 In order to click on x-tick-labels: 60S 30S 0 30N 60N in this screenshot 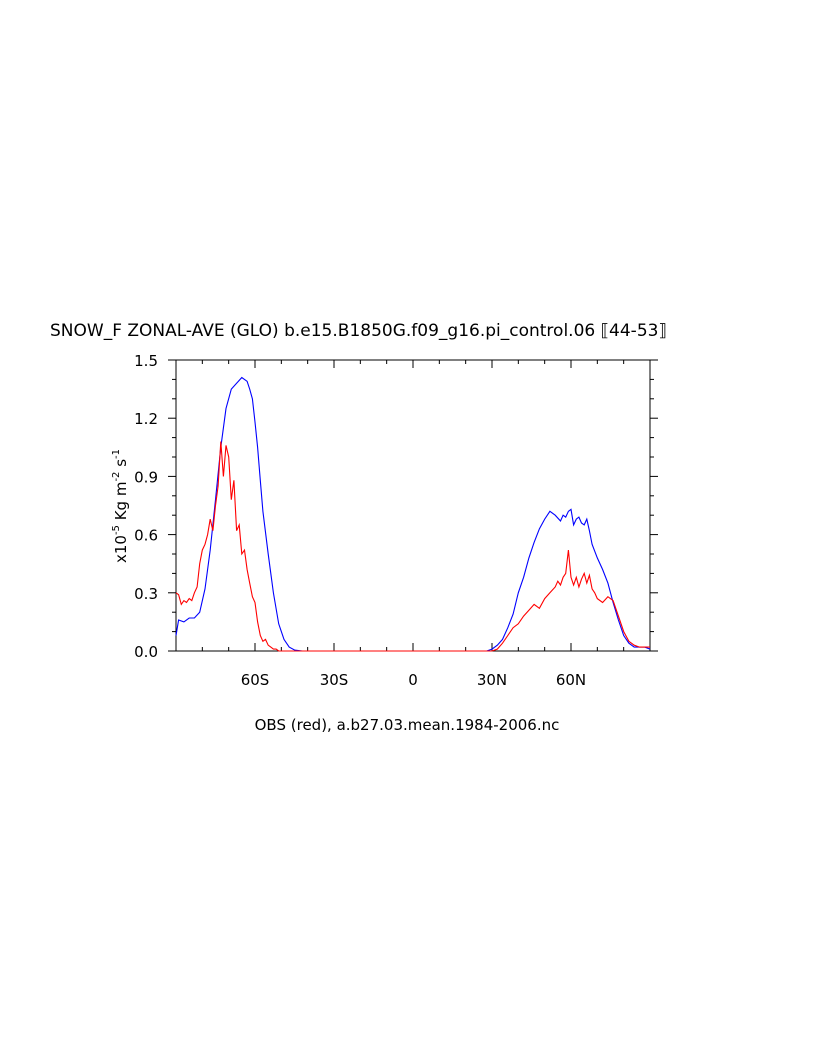, I will do `click(413, 680)`.